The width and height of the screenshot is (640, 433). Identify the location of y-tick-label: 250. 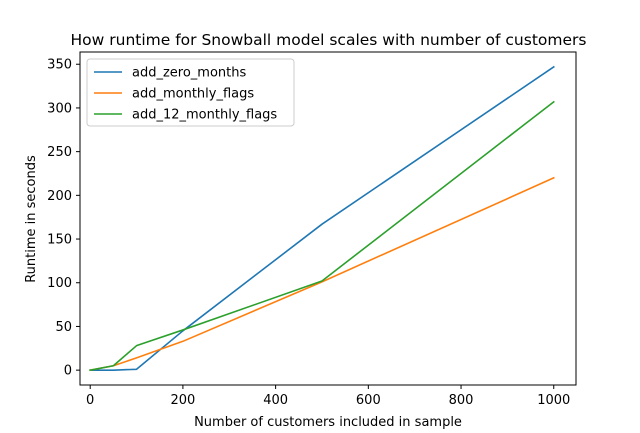
(59, 152).